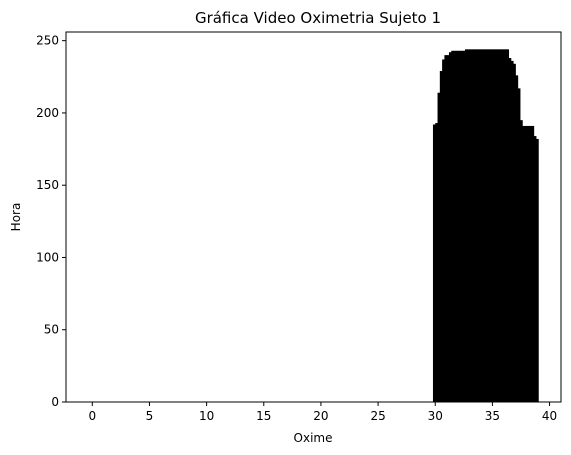 This screenshot has width=571, height=455. Describe the element at coordinates (492, 416) in the screenshot. I see `x-tick-label: 35` at that location.